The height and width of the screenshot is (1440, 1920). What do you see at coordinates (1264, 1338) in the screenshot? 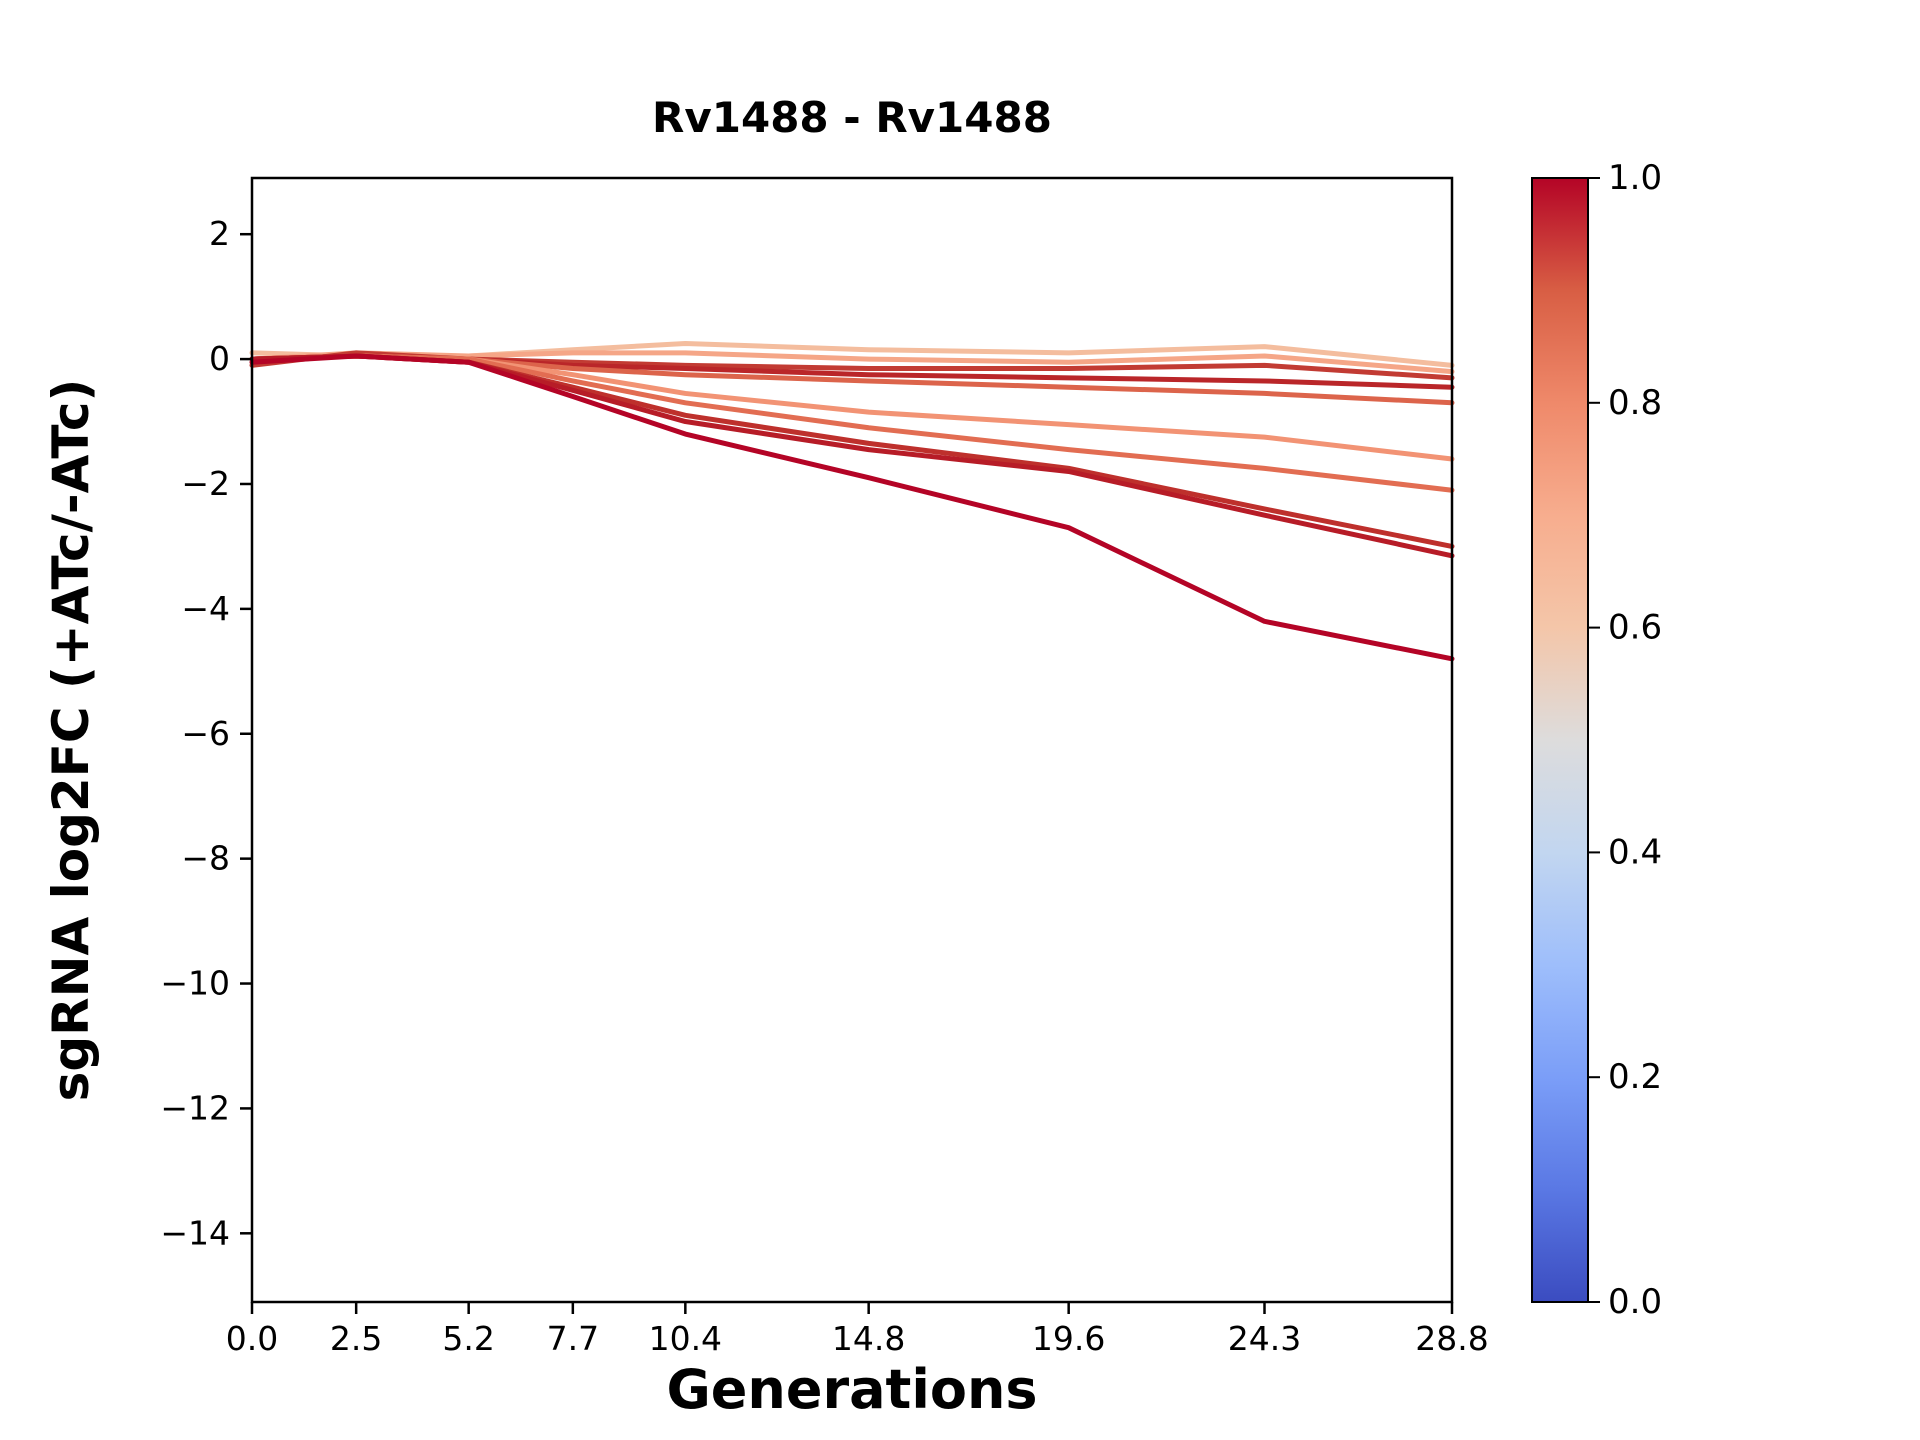
I see `x-tick-label: 24.3` at bounding box center [1264, 1338].